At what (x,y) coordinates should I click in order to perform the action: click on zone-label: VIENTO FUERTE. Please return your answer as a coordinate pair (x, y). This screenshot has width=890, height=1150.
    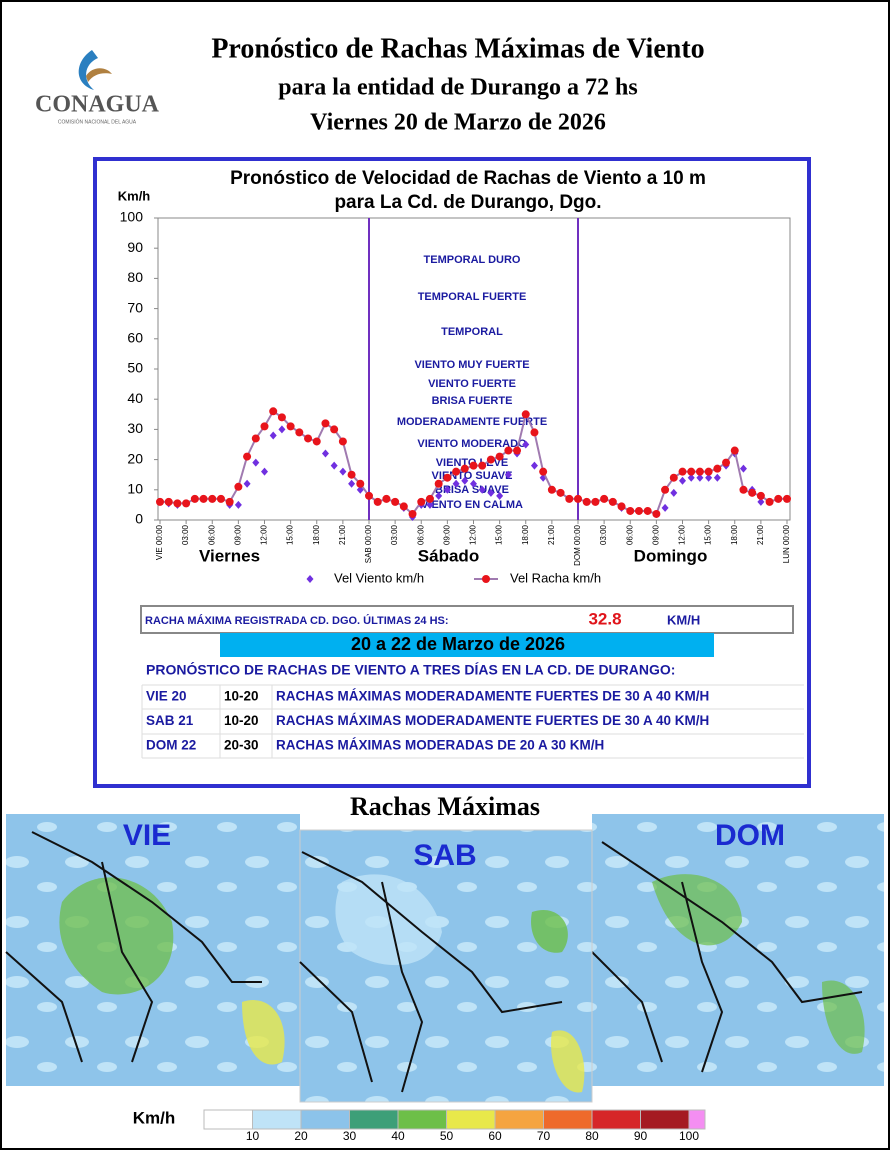
    Looking at the image, I should click on (472, 384).